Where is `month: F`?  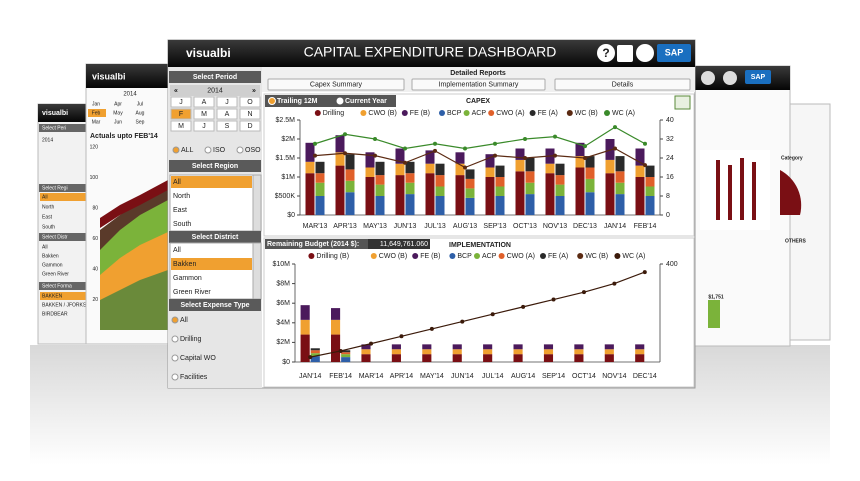
month: F is located at coordinates (181, 114).